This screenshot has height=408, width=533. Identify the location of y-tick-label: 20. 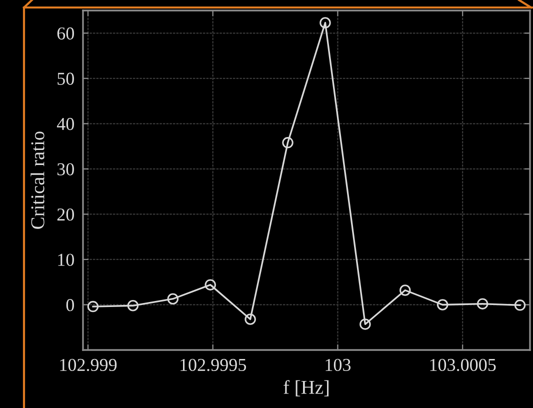
(65, 214).